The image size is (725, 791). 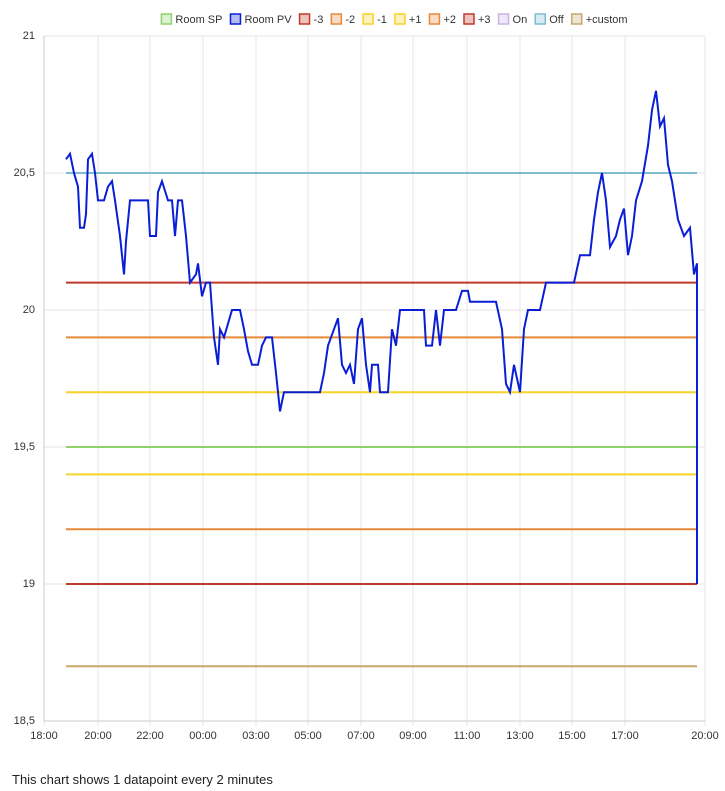 What do you see at coordinates (29, 310) in the screenshot?
I see `y-tick-label: 20` at bounding box center [29, 310].